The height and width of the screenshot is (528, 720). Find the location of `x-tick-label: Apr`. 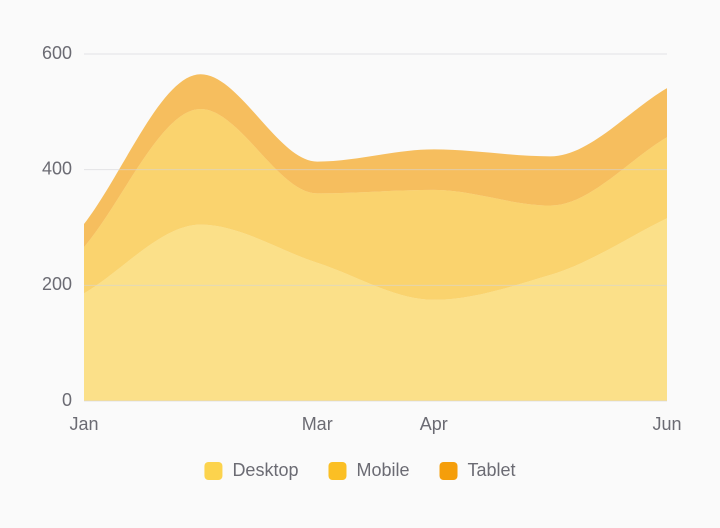

x-tick-label: Apr is located at coordinates (434, 424).